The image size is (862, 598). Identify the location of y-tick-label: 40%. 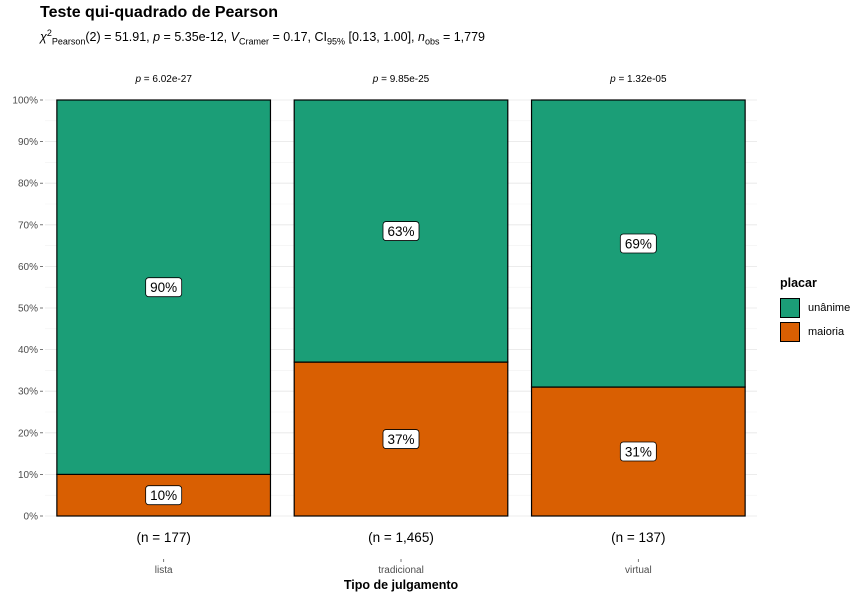
(28, 350).